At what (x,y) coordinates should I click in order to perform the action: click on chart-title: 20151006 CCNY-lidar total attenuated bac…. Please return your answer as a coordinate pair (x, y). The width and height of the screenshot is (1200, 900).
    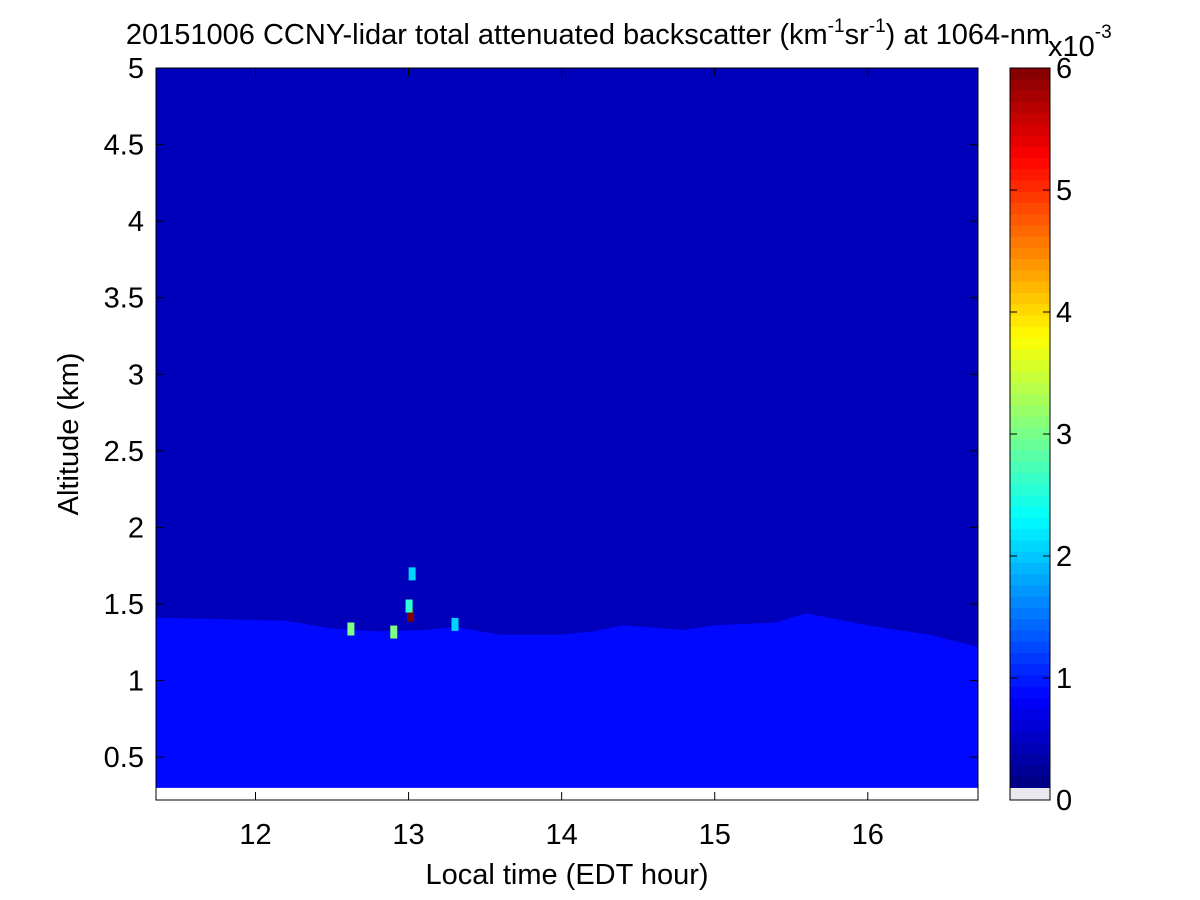
    Looking at the image, I should click on (588, 33).